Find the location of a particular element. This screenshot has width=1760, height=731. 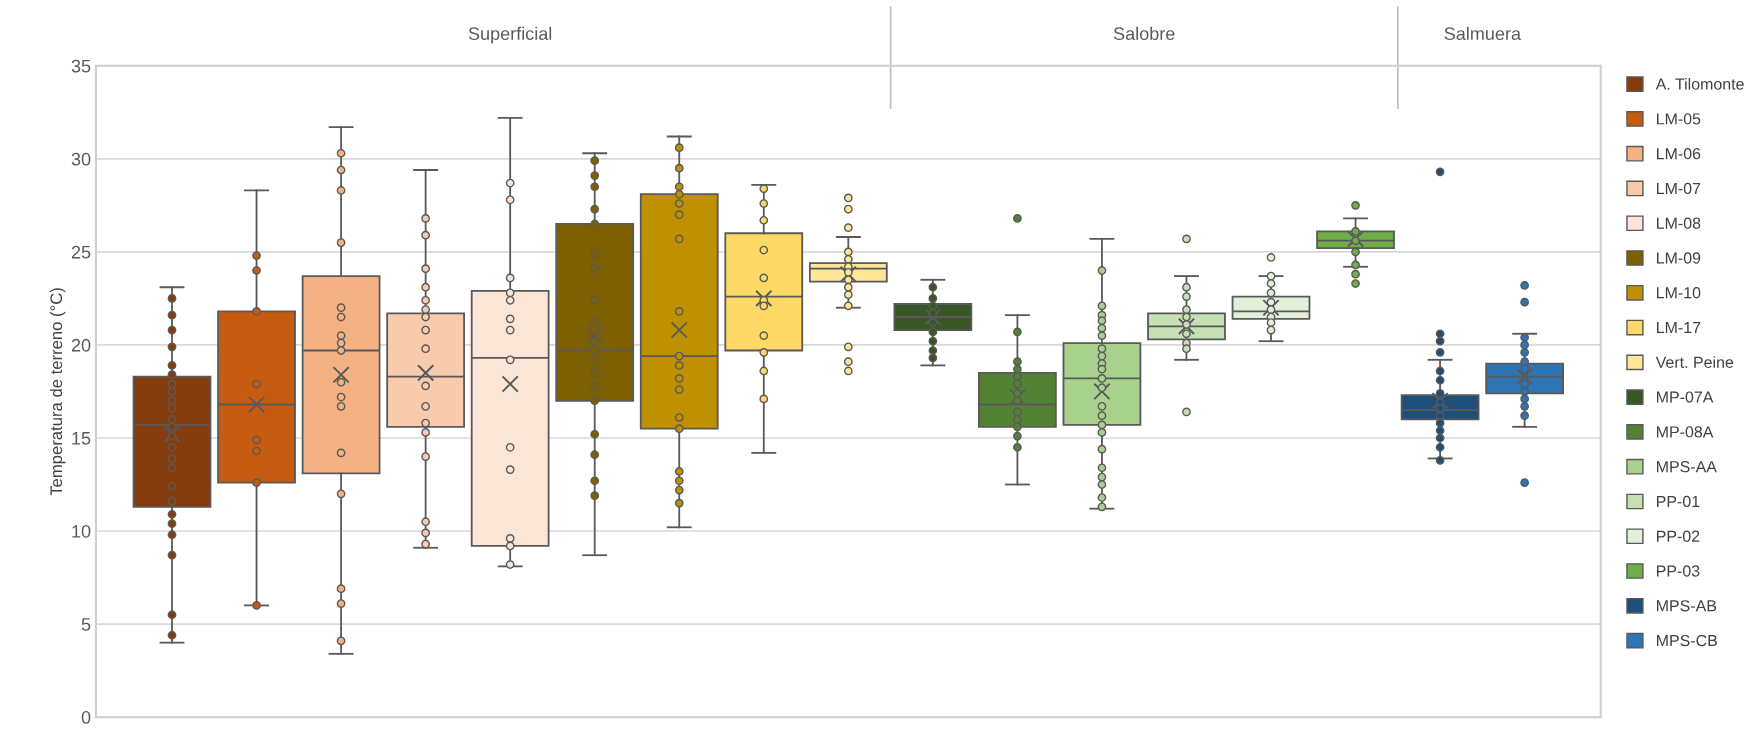

y-tick-label: 30 is located at coordinates (81, 159).